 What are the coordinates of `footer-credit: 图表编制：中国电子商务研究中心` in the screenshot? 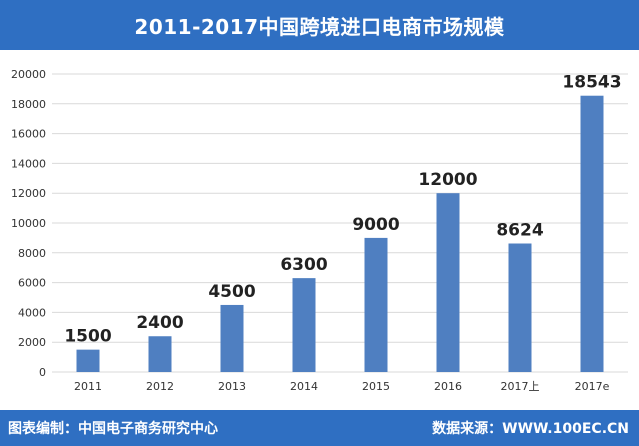 It's located at (113, 429).